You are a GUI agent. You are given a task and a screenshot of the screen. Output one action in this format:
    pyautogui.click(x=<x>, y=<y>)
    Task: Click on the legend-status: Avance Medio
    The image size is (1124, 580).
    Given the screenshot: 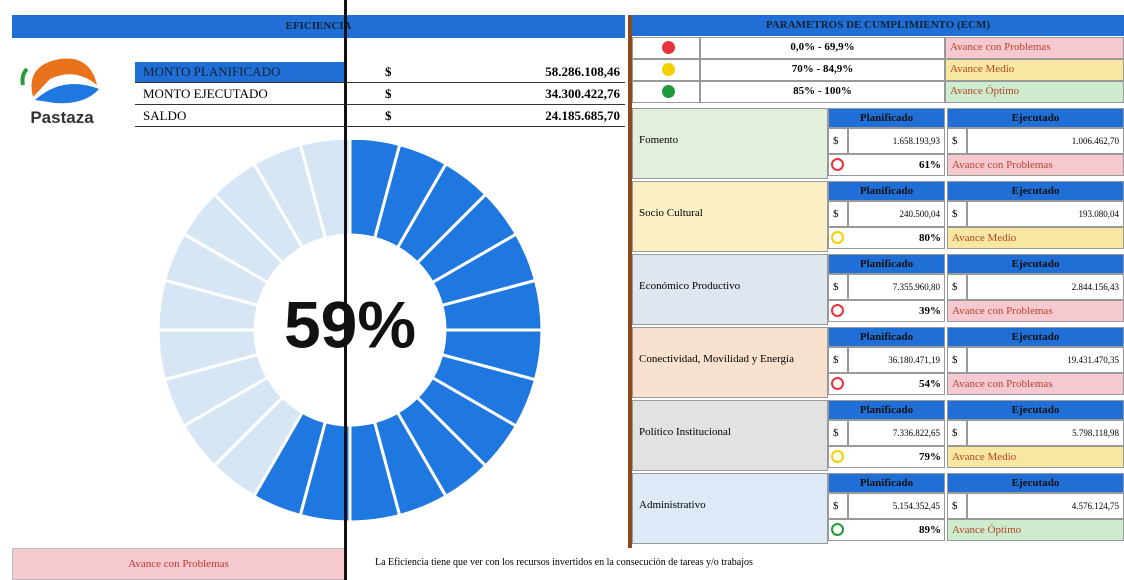 What is the action you would take?
    pyautogui.click(x=1034, y=70)
    